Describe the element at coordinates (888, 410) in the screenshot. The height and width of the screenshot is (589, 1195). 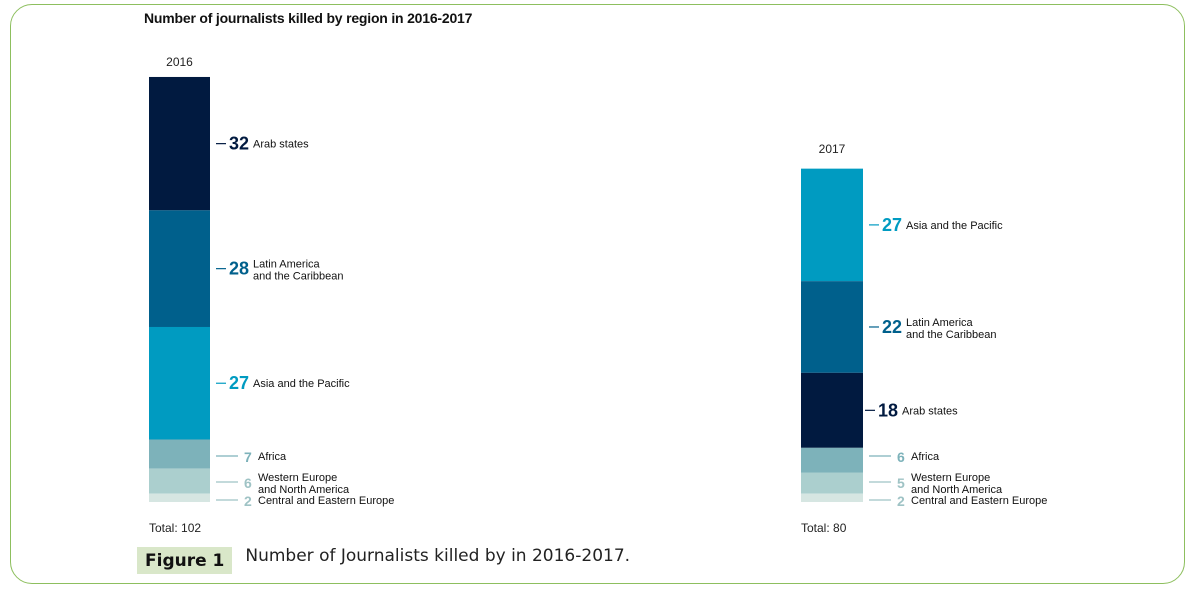
I see `segment-value-label: 18` at that location.